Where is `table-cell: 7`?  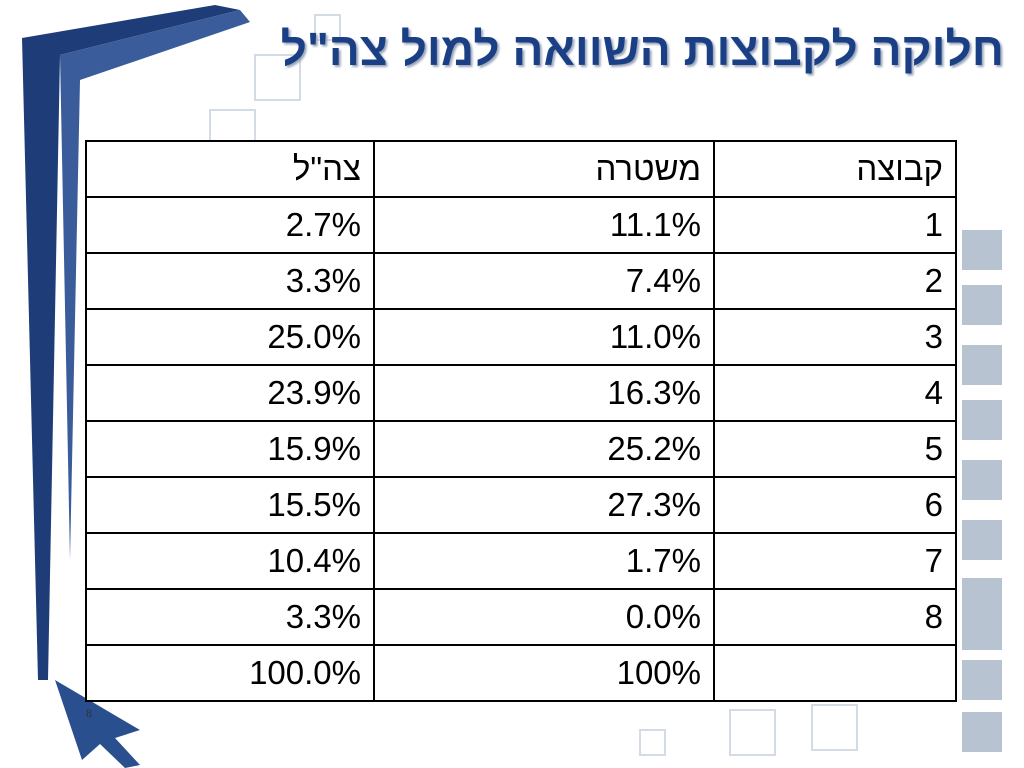
table-cell: 7 is located at coordinates (835, 561).